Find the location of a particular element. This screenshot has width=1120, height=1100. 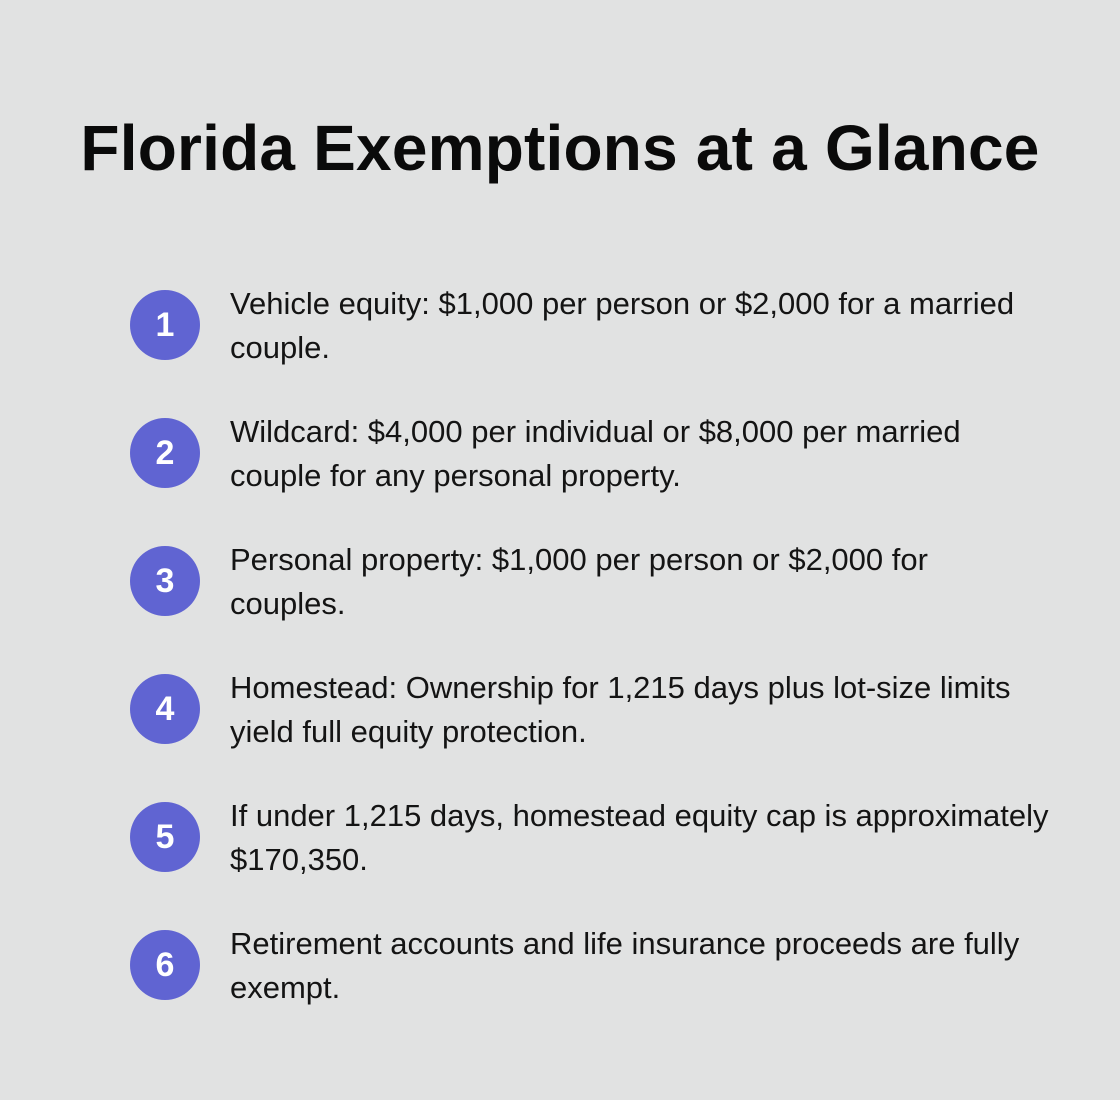

number-badge: 5 is located at coordinates (165, 837).